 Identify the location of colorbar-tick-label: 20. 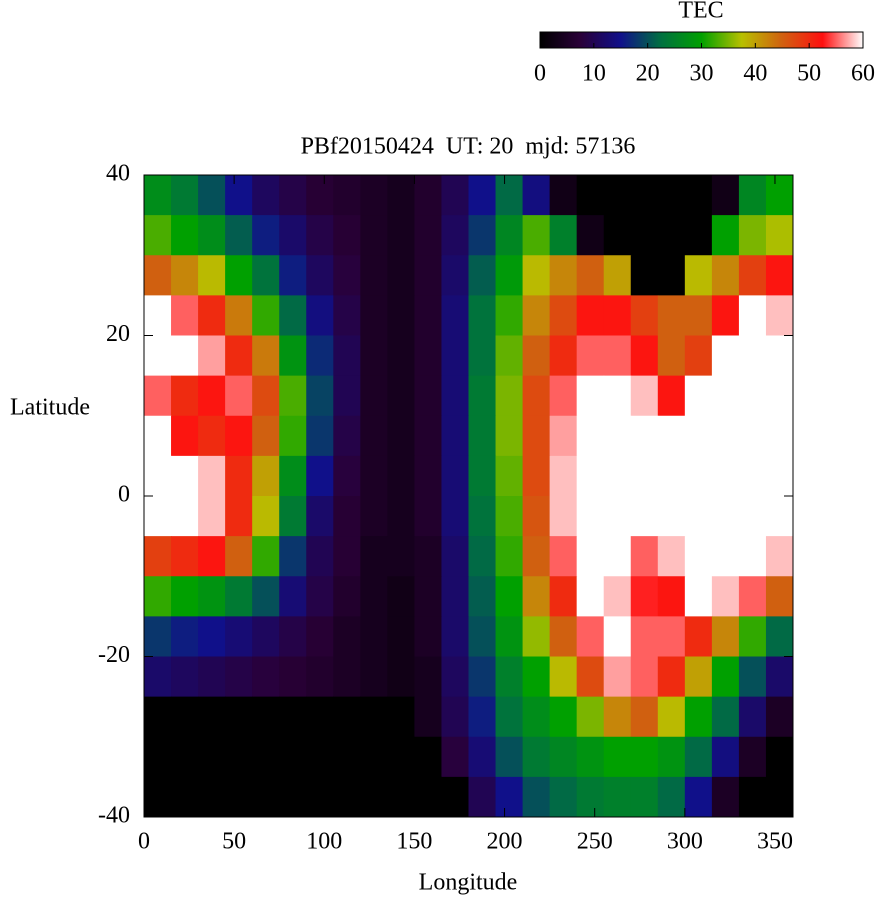
(648, 74).